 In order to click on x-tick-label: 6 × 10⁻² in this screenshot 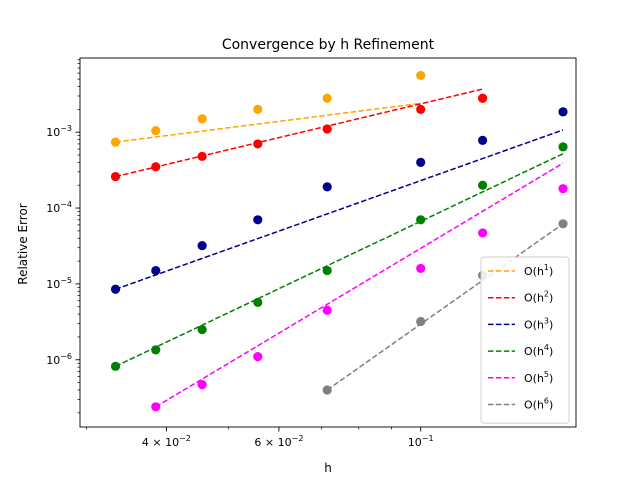, I will do `click(278, 441)`.